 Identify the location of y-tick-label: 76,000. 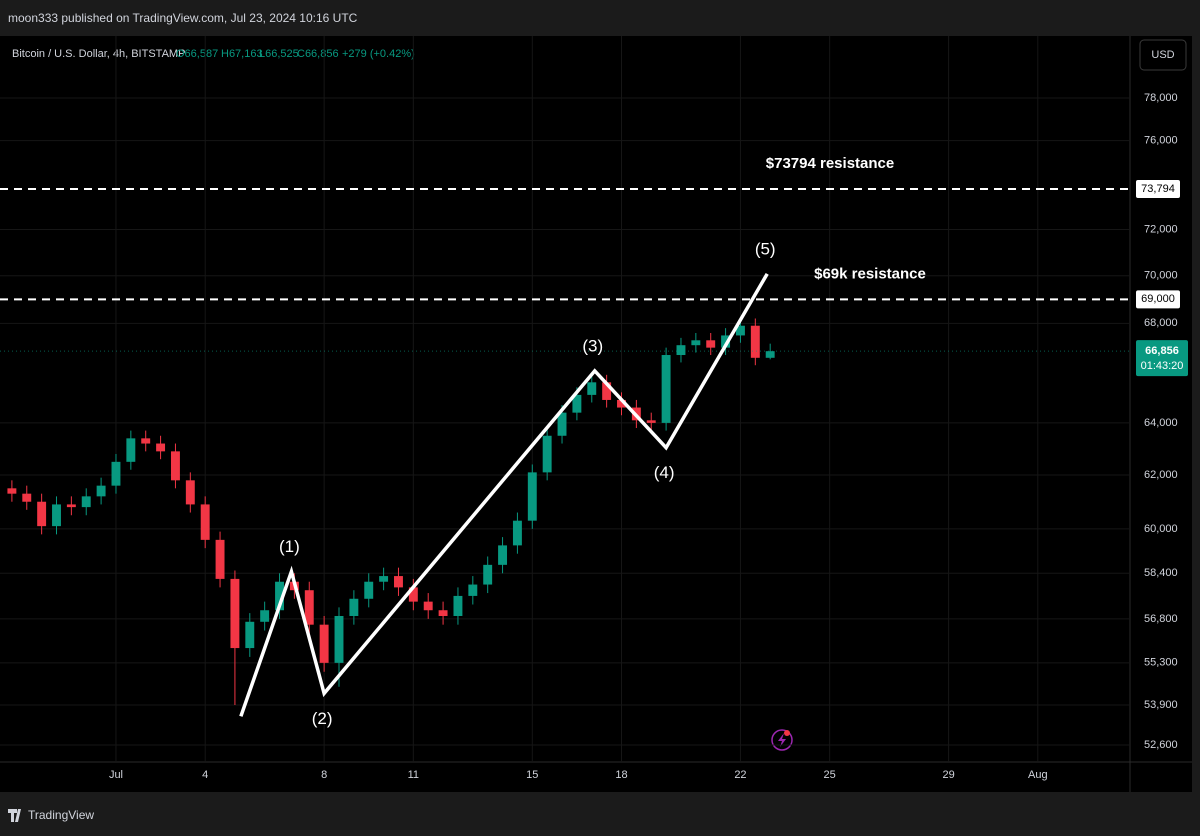
(1161, 141).